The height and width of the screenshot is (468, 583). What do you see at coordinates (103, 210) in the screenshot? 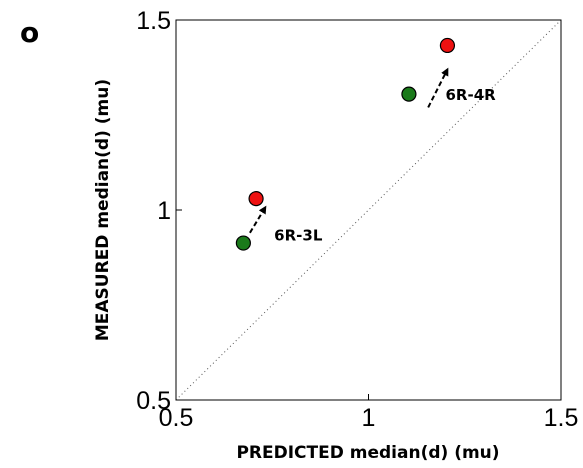
I see `y-axis-label: MEASURED median(d) (mu)` at bounding box center [103, 210].